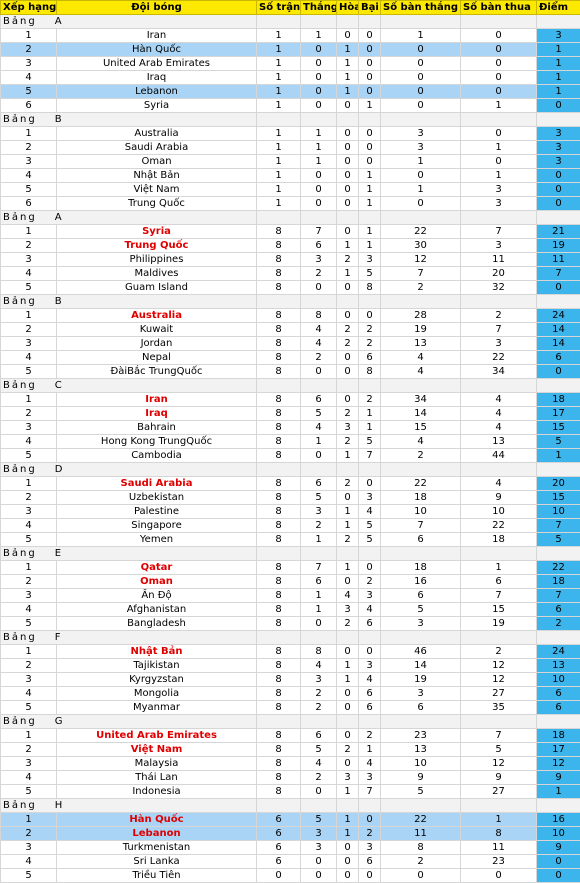 The height and width of the screenshot is (883, 580). I want to click on team-name: Philippines, so click(157, 260).